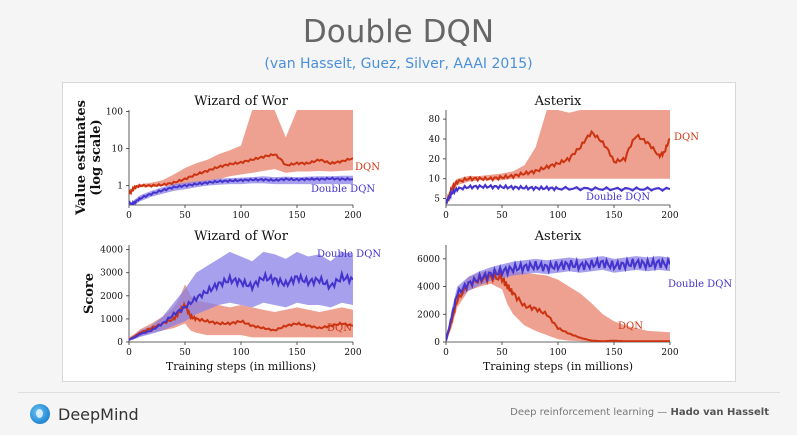 This screenshot has height=435, width=797. Describe the element at coordinates (111, 274) in the screenshot. I see `y-tick-label: 3000` at that location.